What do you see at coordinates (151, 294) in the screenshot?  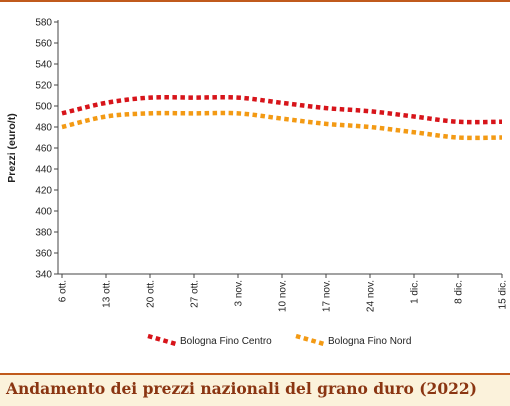 I see `x-tick-label: 20 ott.` at bounding box center [151, 294].